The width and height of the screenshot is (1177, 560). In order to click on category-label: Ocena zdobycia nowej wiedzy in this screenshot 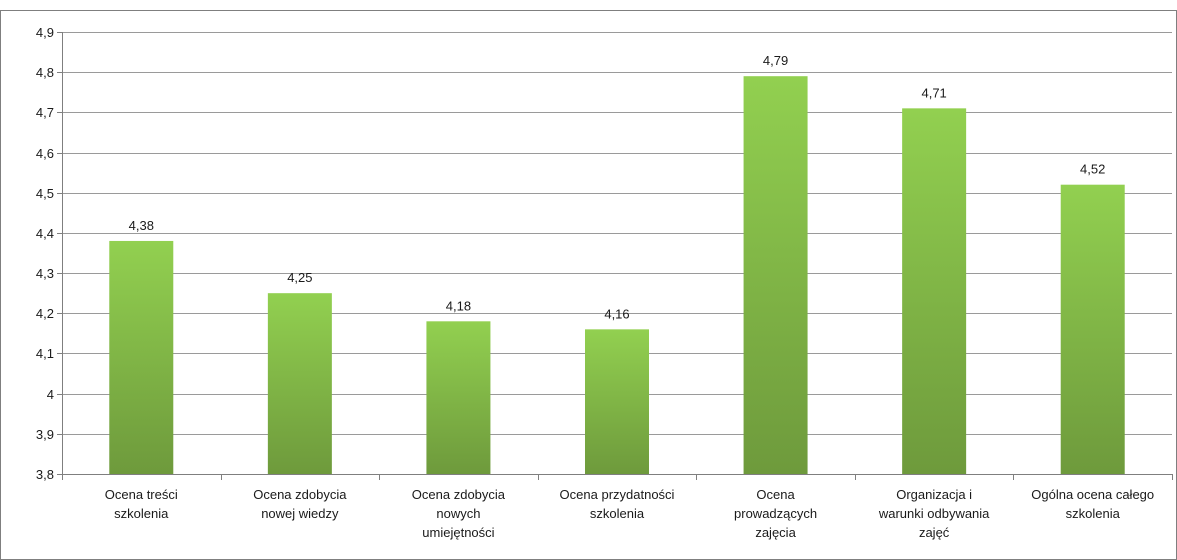, I will do `click(300, 504)`.